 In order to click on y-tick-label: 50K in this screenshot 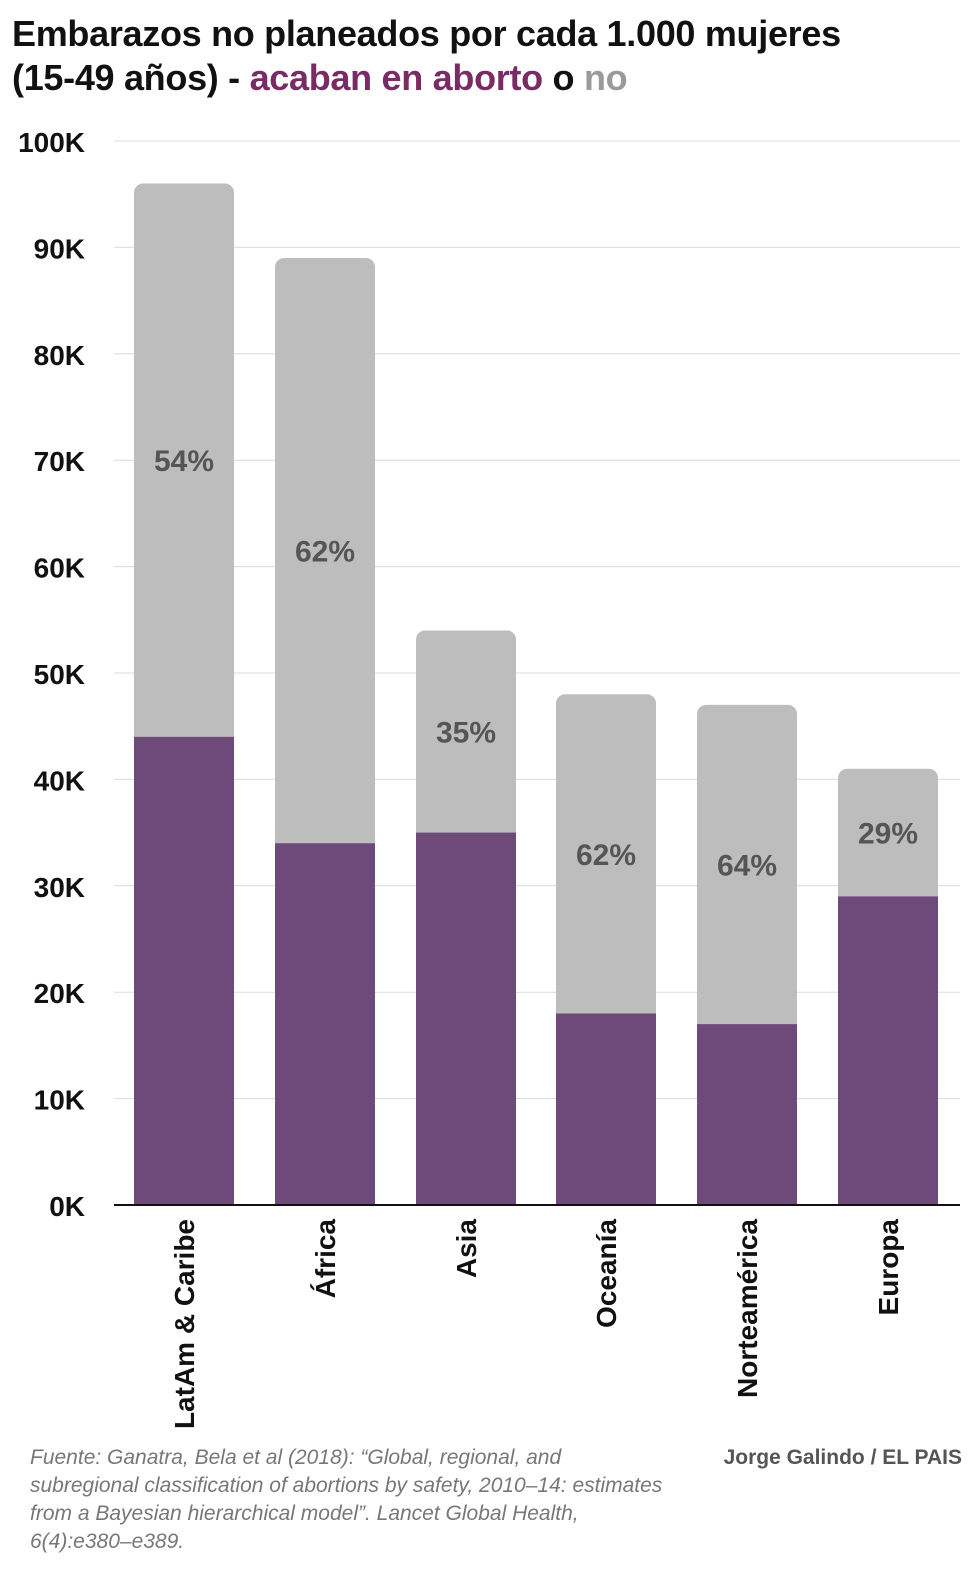, I will do `click(59, 674)`.